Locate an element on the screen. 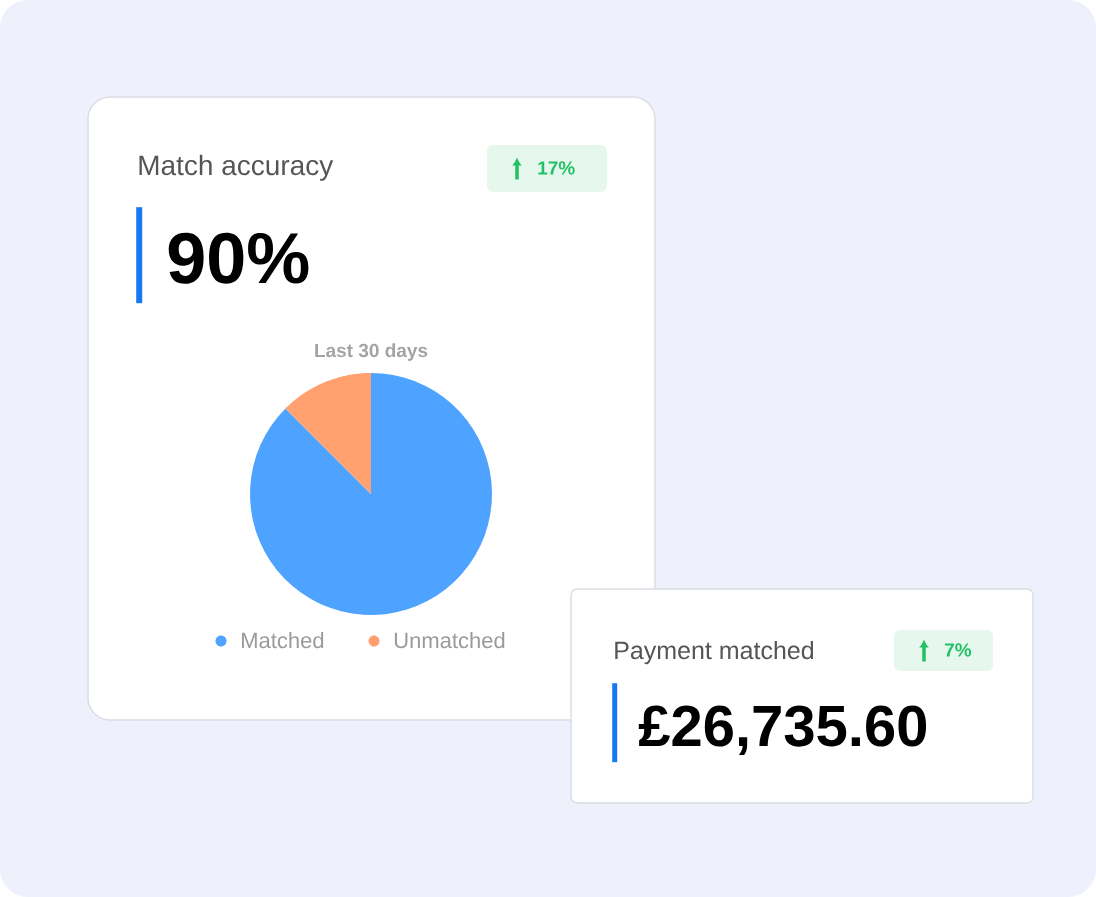 The width and height of the screenshot is (1096, 897). text: £26,735.60 is located at coordinates (782, 730).